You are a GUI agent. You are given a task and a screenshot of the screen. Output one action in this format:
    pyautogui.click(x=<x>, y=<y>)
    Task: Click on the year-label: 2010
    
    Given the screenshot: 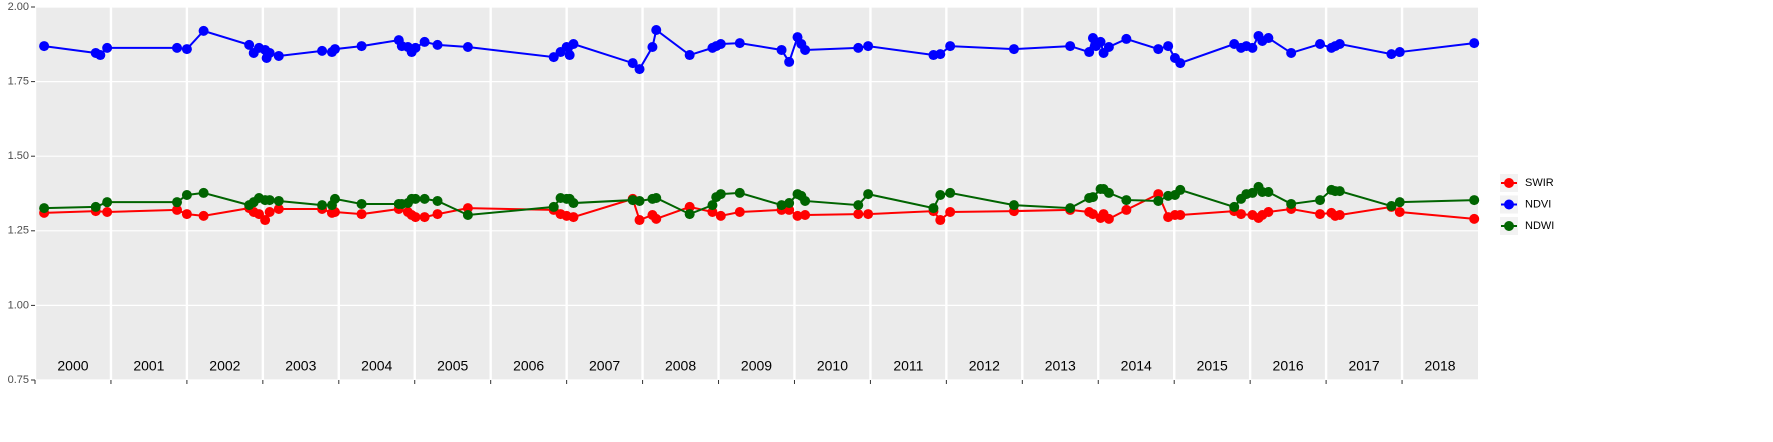 What is the action you would take?
    pyautogui.click(x=832, y=366)
    